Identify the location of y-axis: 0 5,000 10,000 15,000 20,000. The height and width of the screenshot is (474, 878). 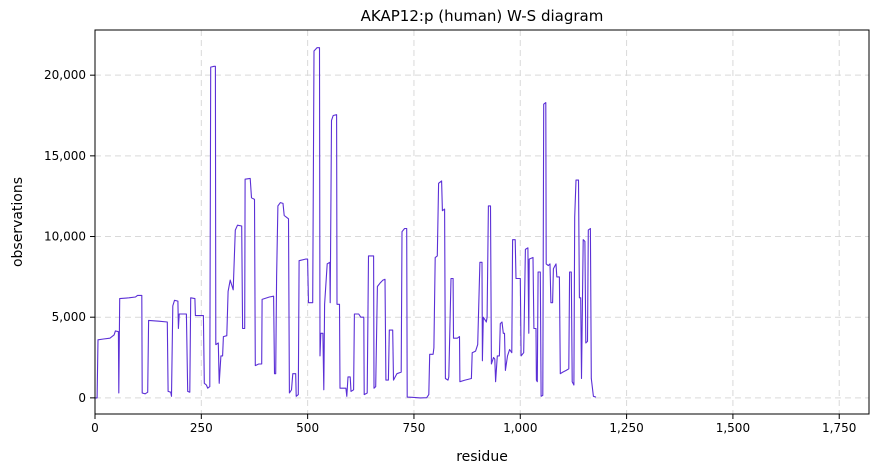
(69, 236).